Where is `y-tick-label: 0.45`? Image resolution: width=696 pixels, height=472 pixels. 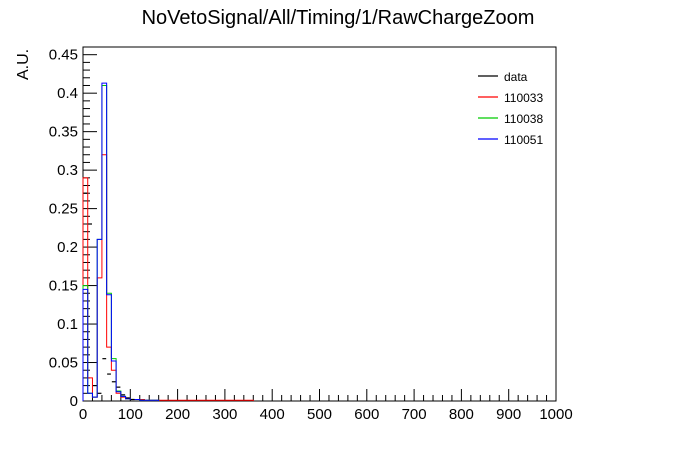 y-tick-label: 0.45 is located at coordinates (63, 55).